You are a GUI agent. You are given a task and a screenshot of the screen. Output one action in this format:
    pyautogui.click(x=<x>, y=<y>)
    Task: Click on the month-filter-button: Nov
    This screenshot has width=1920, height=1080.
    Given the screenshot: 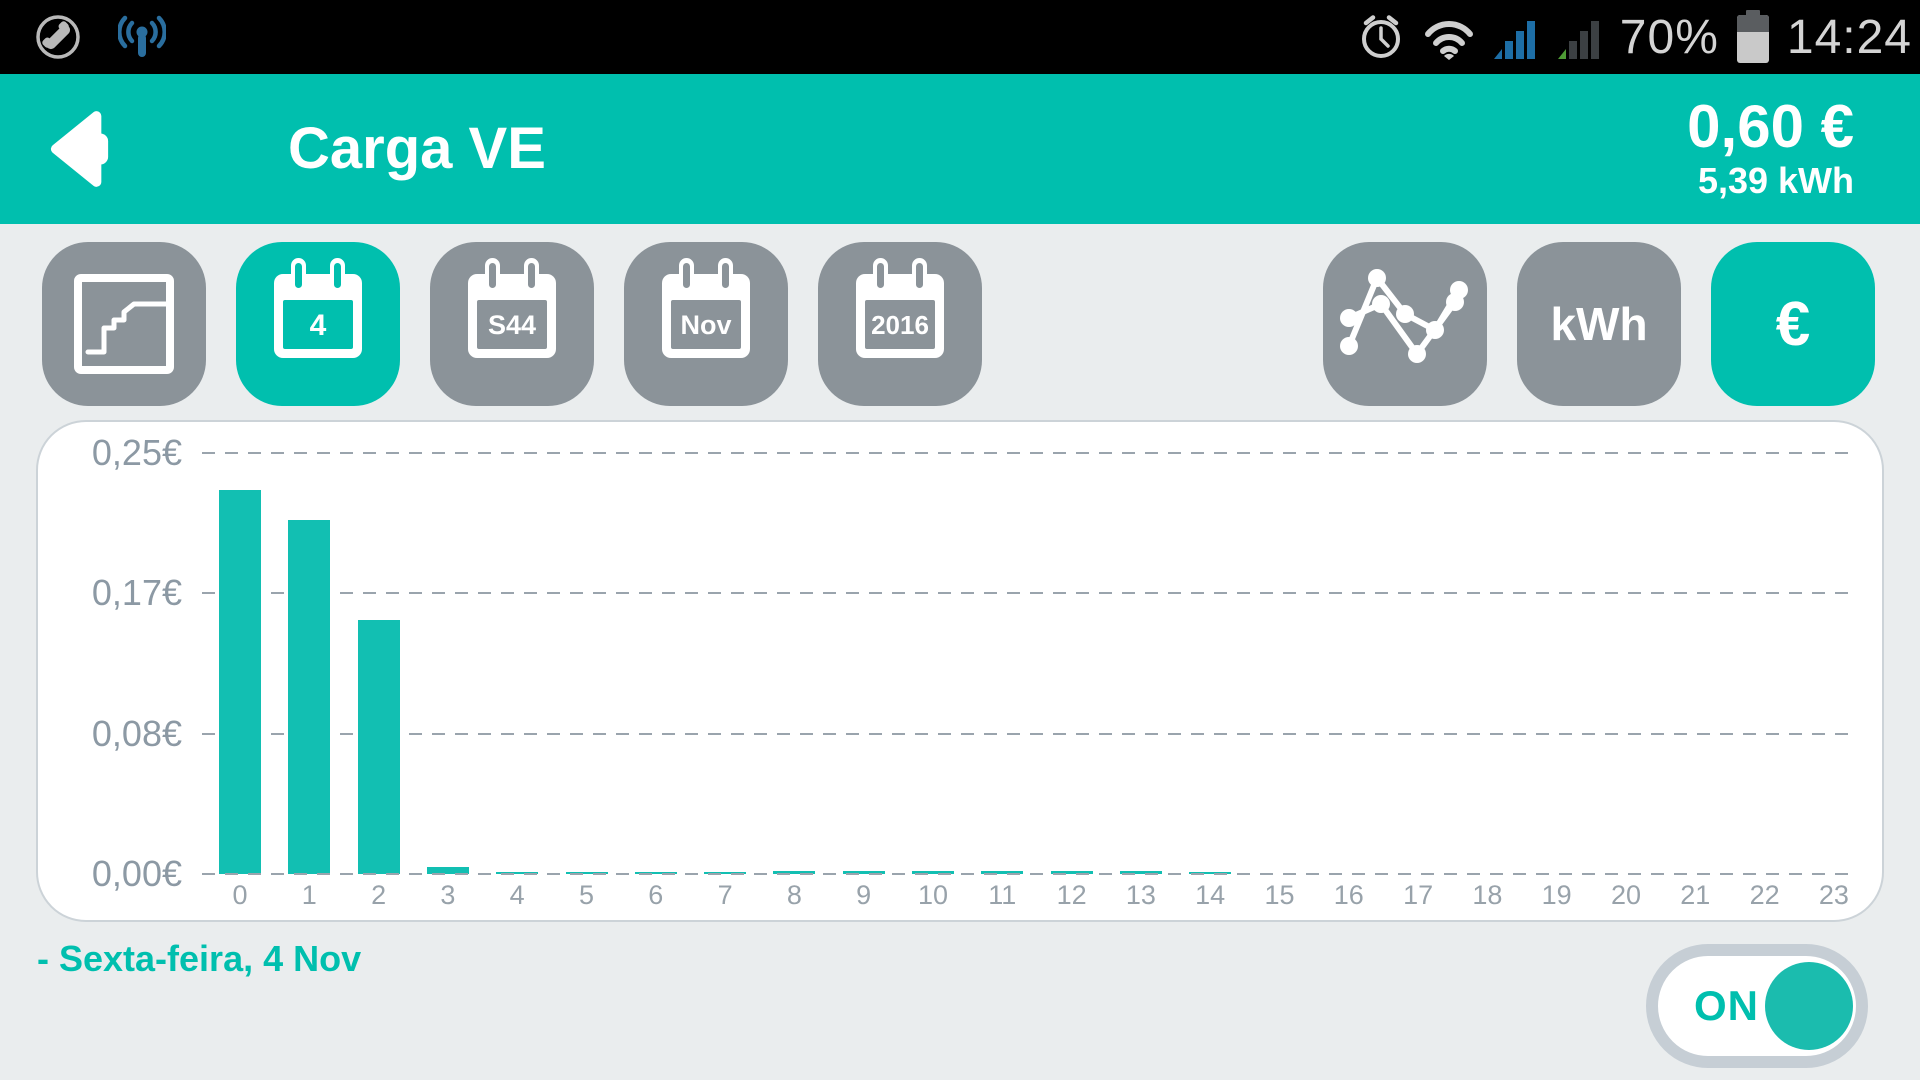 What is the action you would take?
    pyautogui.click(x=706, y=324)
    